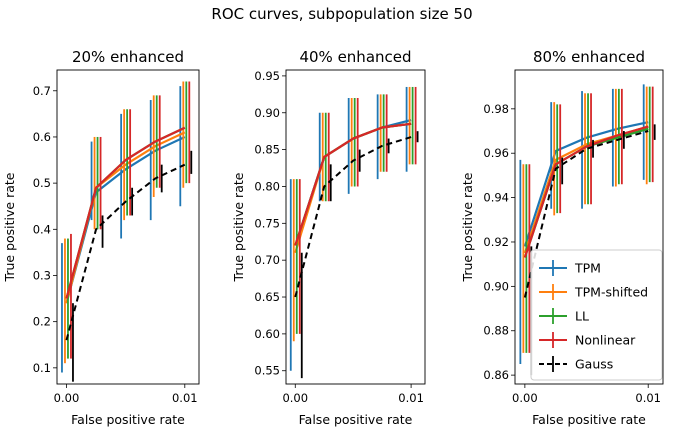 This screenshot has height=438, width=685. What do you see at coordinates (42, 275) in the screenshot?
I see `y-tick-label: 0.3` at bounding box center [42, 275].